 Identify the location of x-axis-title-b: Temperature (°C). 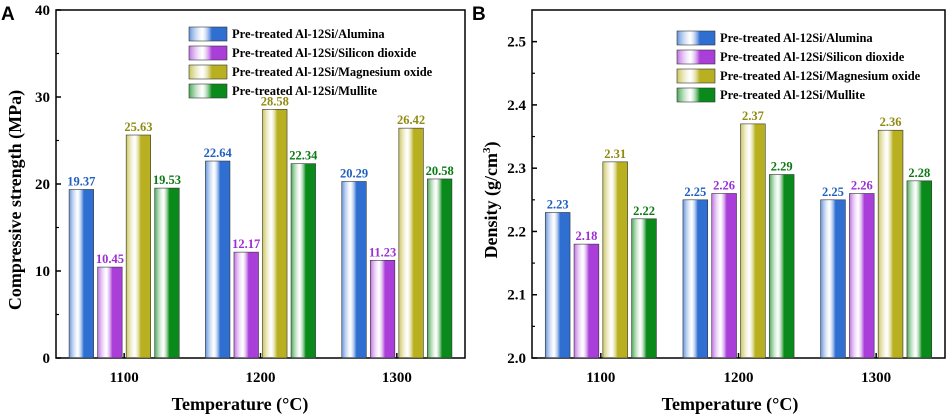
(730, 404).